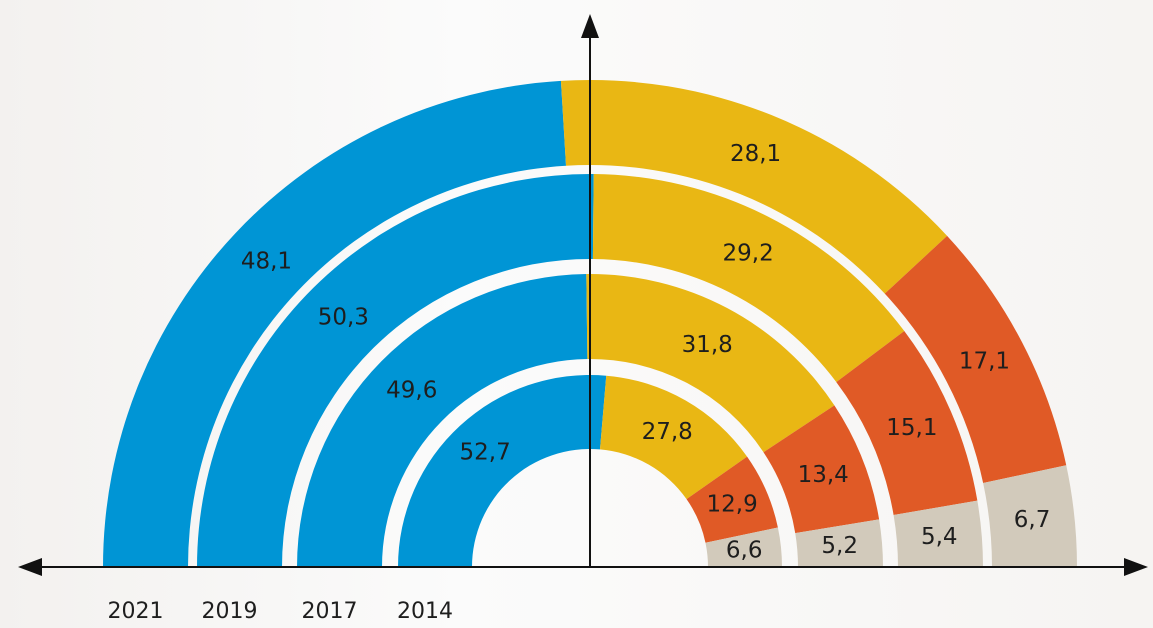 The image size is (1153, 628). Describe the element at coordinates (343, 317) in the screenshot. I see `value-label: 50,3` at that location.